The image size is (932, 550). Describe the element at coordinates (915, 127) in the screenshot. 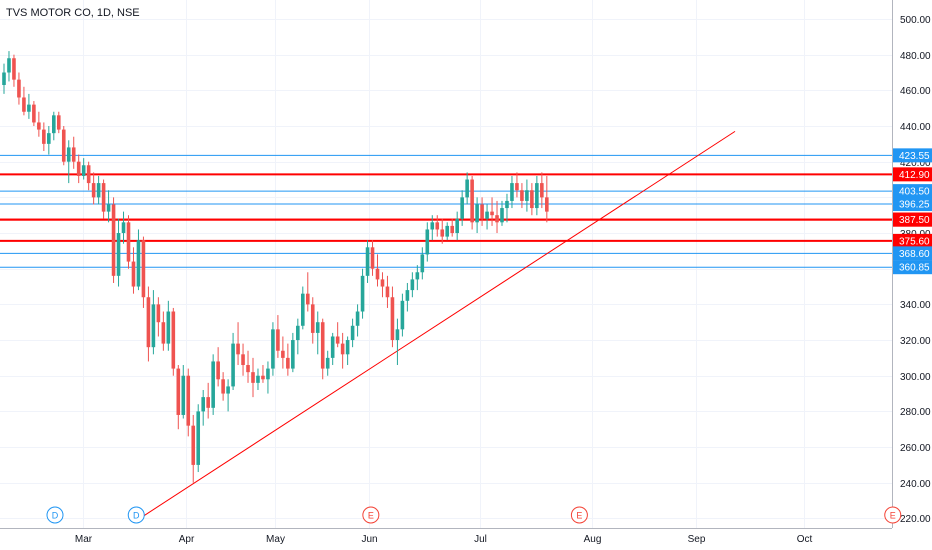

I see `y-tick-label: 440.00` at that location.